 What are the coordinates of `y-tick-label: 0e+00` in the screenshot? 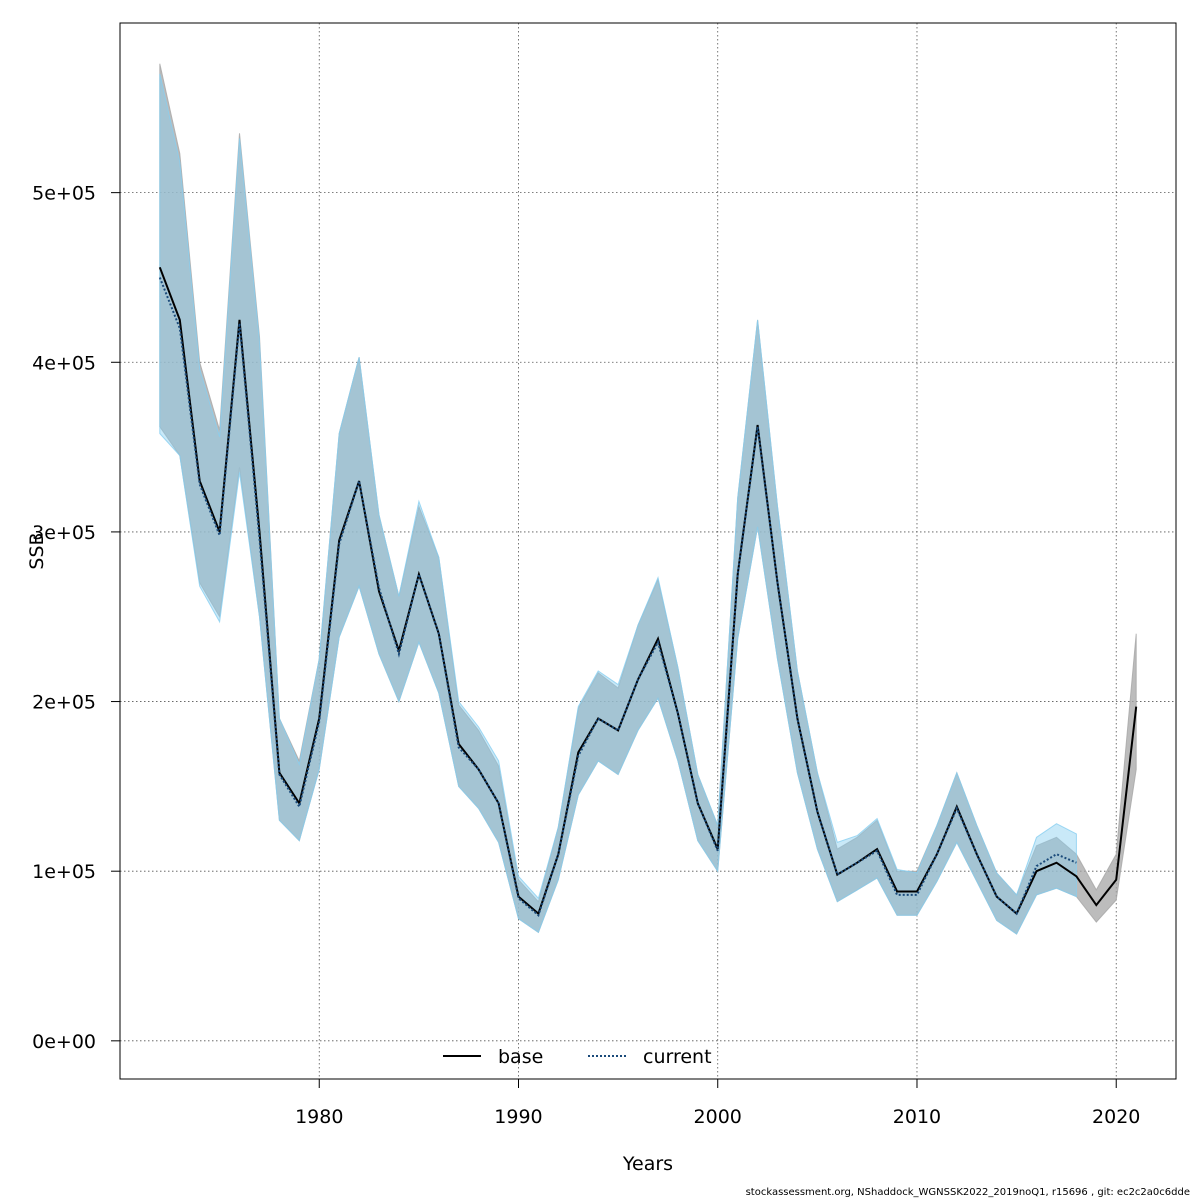 It's located at (64, 1042).